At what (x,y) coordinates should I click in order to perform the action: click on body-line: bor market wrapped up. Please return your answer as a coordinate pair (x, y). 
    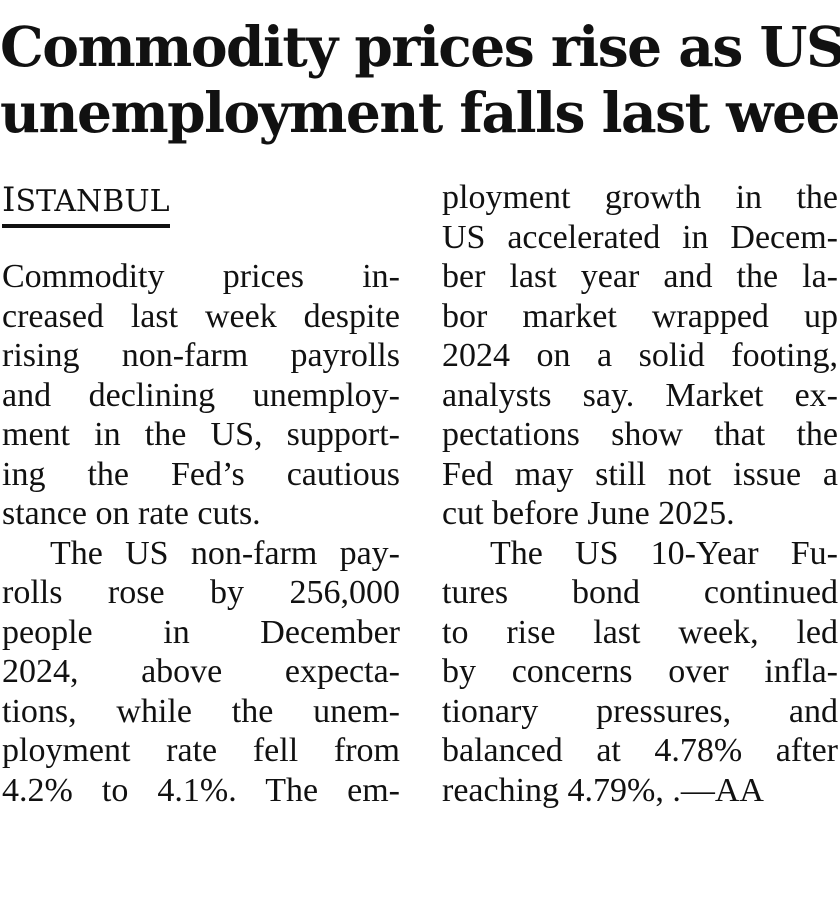
    Looking at the image, I should click on (640, 316).